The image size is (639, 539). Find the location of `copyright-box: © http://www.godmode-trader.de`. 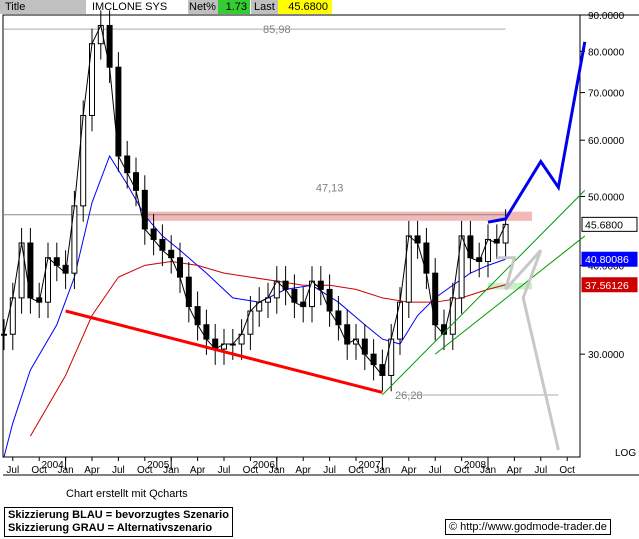

copyright-box: © http://www.godmode-trader.de is located at coordinates (528, 527).